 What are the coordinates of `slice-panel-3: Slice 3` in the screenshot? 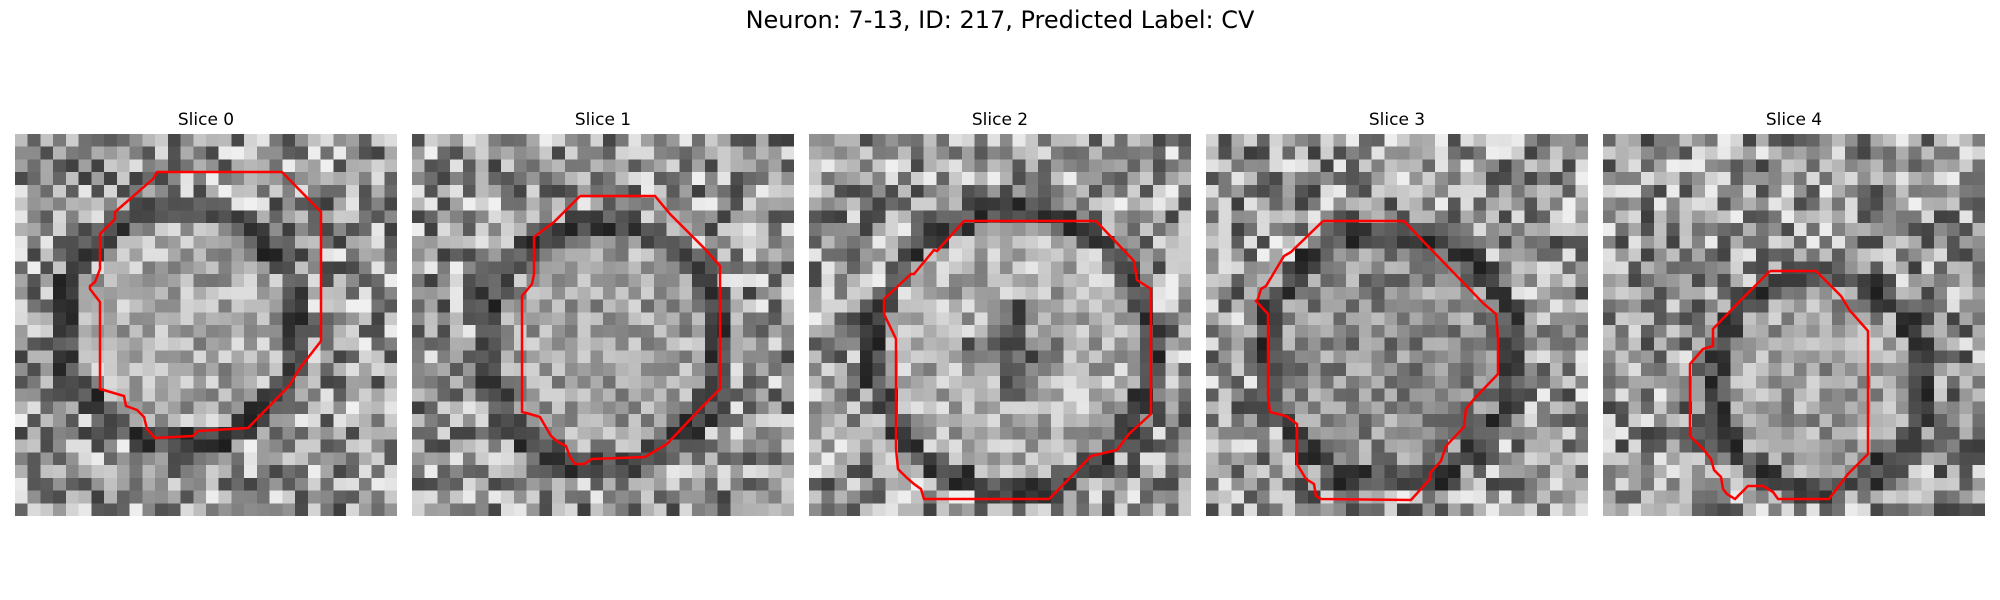 It's located at (1397, 312).